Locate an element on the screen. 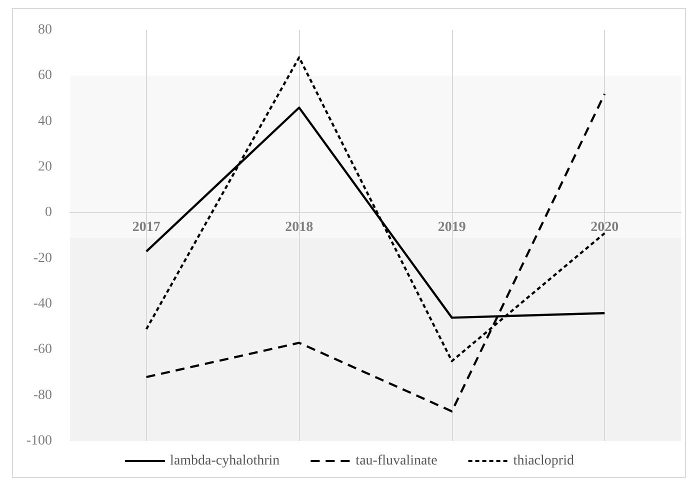 This screenshot has height=486, width=690. y-tick-label: 40 is located at coordinates (45, 121).